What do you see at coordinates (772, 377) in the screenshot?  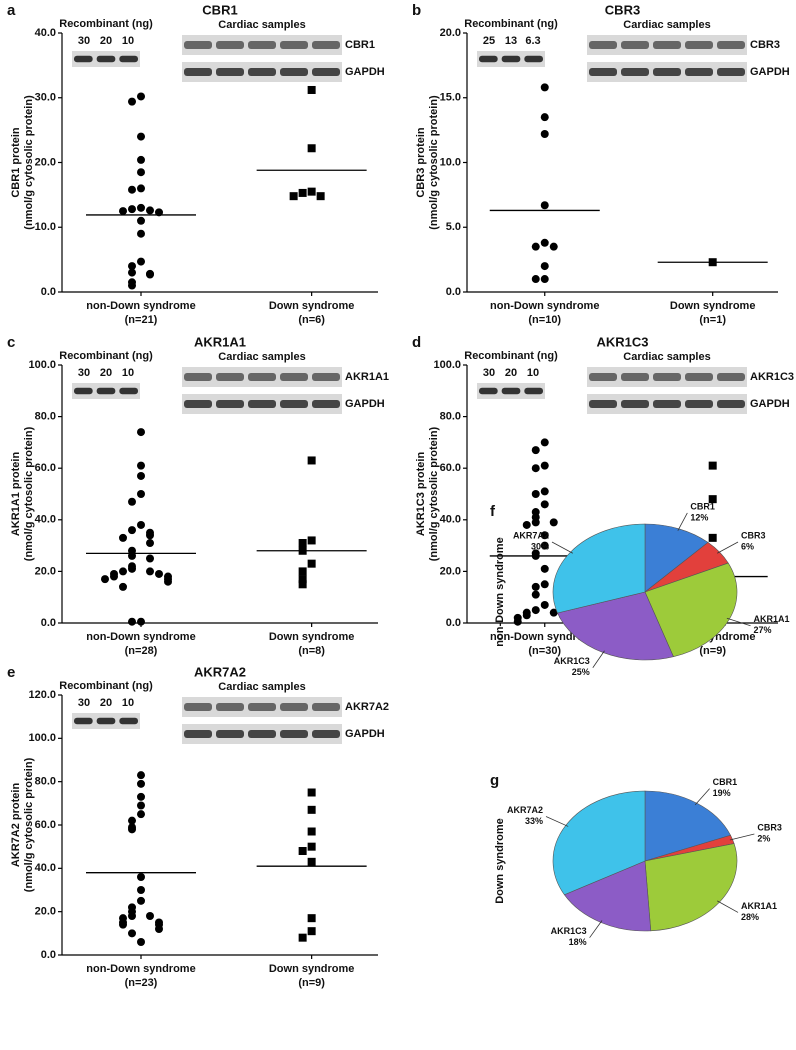 I see `blot-band-label: AKR1C3` at bounding box center [772, 377].